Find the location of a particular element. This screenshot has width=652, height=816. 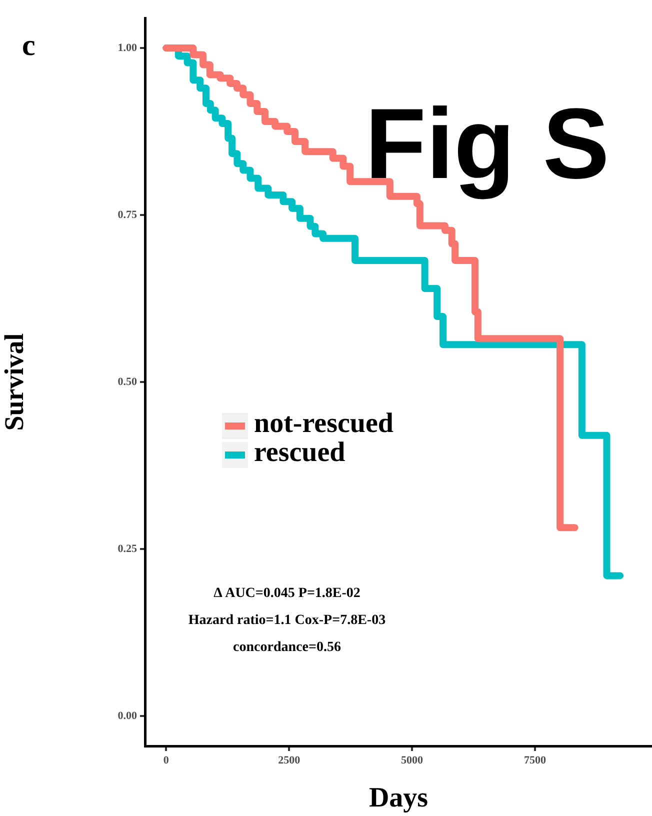

annotation: Δ AUC=0.045 P=1.8E-02 is located at coordinates (287, 593).